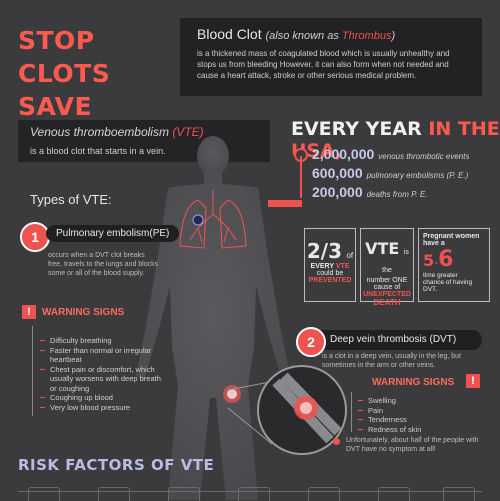 The width and height of the screenshot is (500, 501). What do you see at coordinates (350, 255) in the screenshot?
I see `fact-small: of` at bounding box center [350, 255].